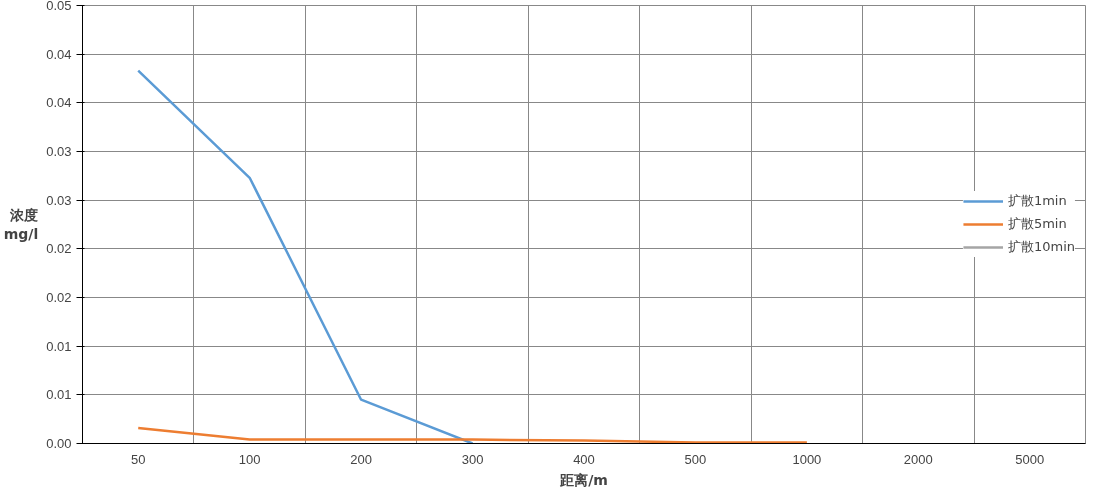 The height and width of the screenshot is (499, 1103). I want to click on y-tick-label: 0.00, so click(59, 443).